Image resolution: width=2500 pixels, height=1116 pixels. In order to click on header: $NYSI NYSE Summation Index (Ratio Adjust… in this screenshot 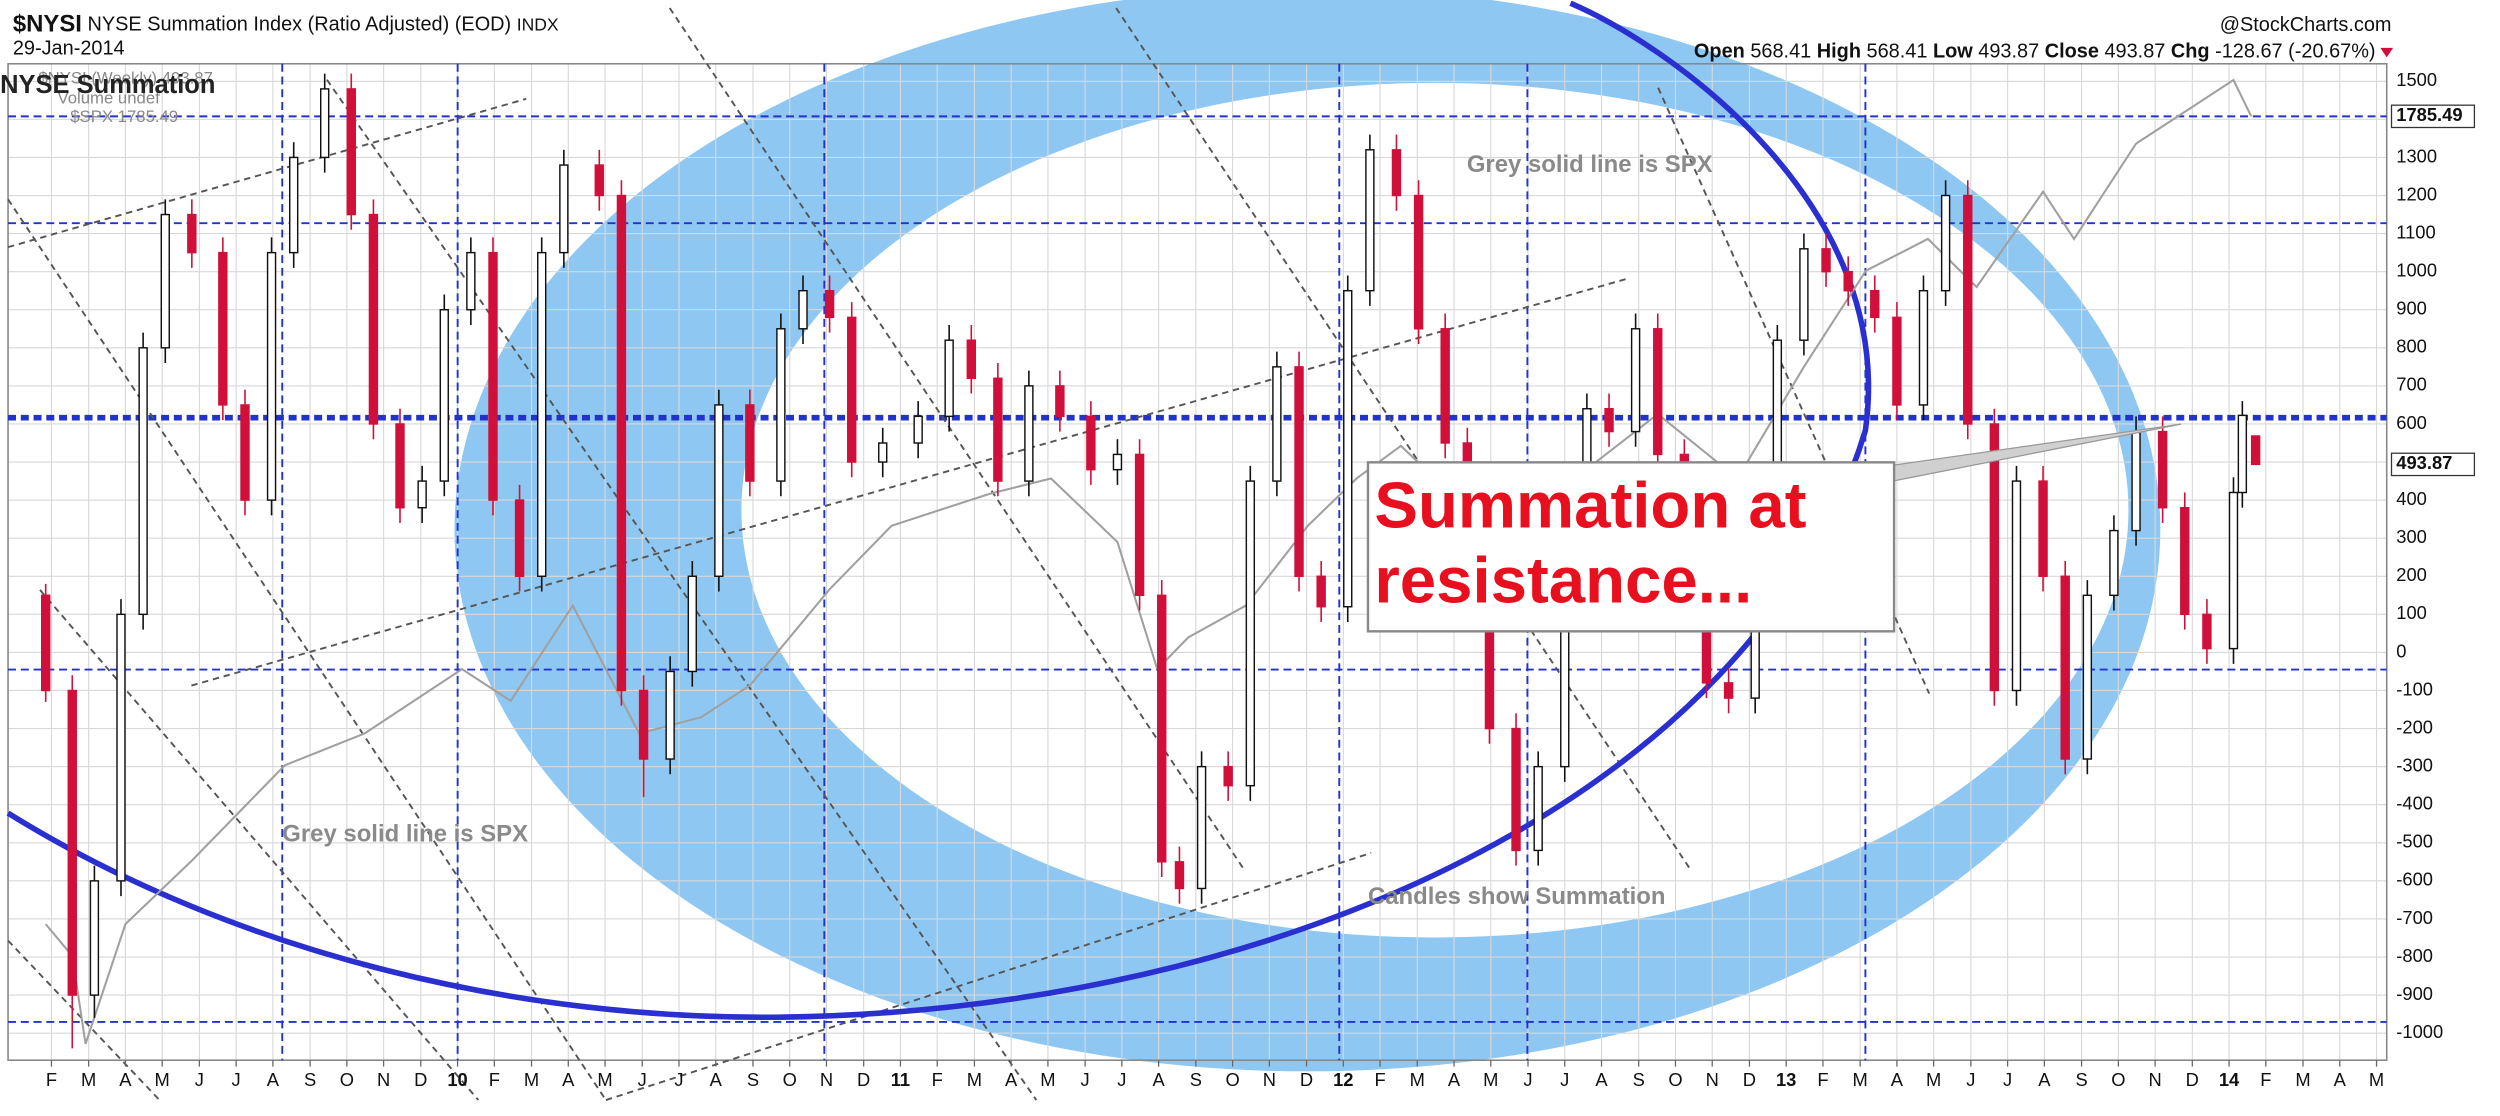, I will do `click(286, 24)`.